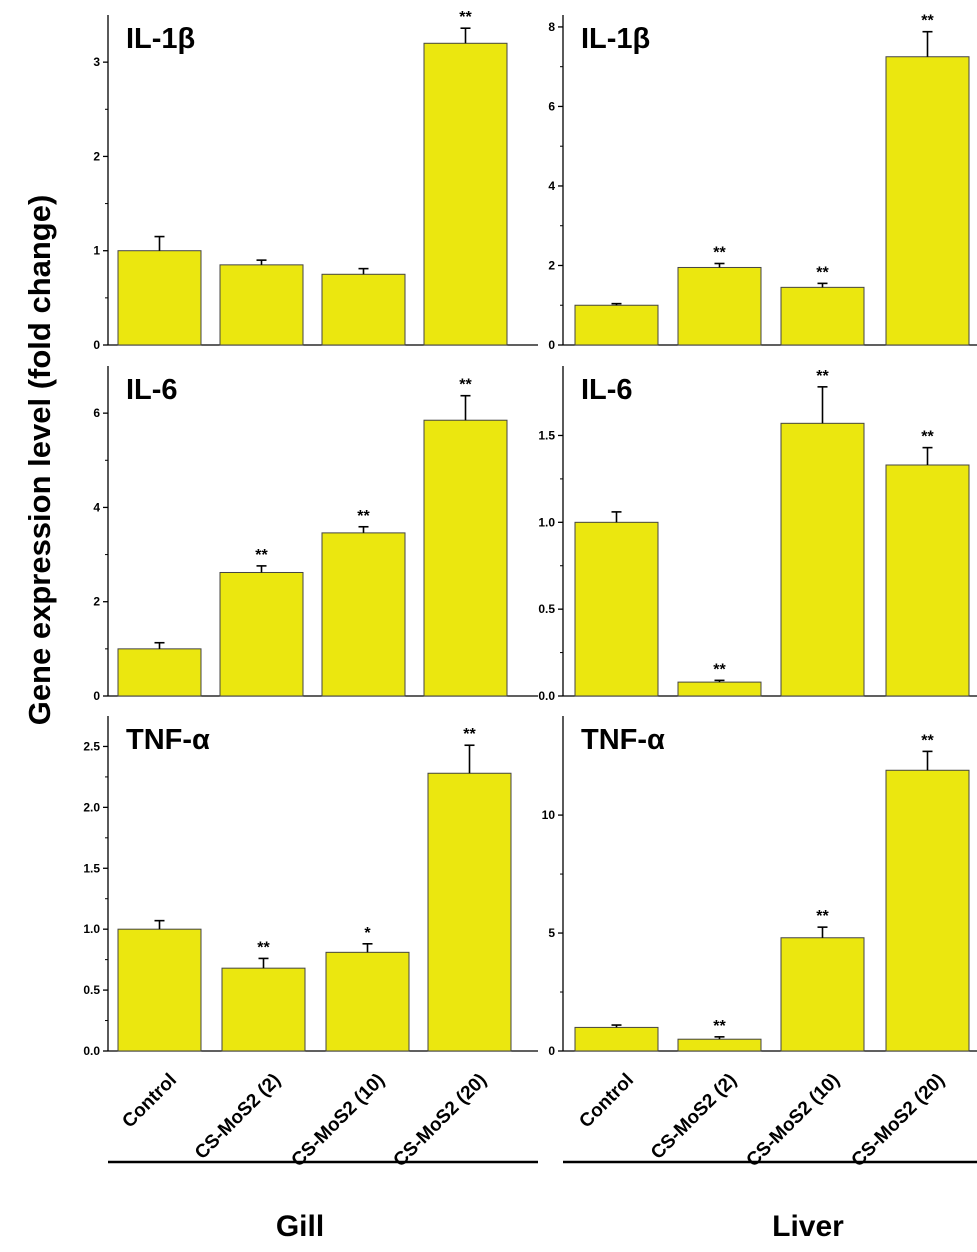 This screenshot has width=977, height=1252. Describe the element at coordinates (440, 1120) in the screenshot. I see `category-label-gill: CS-MoS2 (20)` at that location.